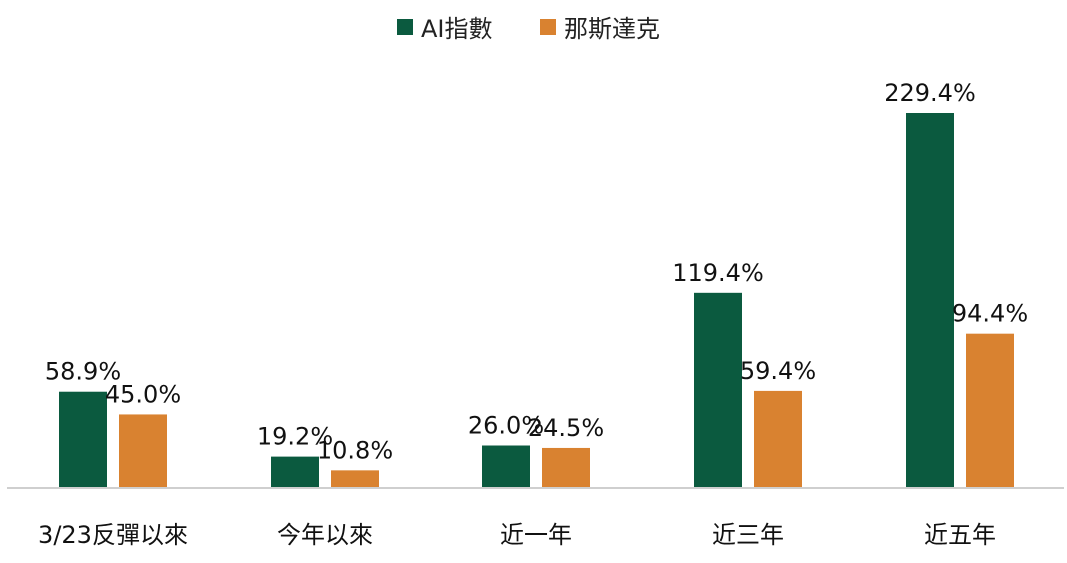 This screenshot has height=563, width=1067. I want to click on nasdaq-data-label: 10.8%, so click(355, 450).